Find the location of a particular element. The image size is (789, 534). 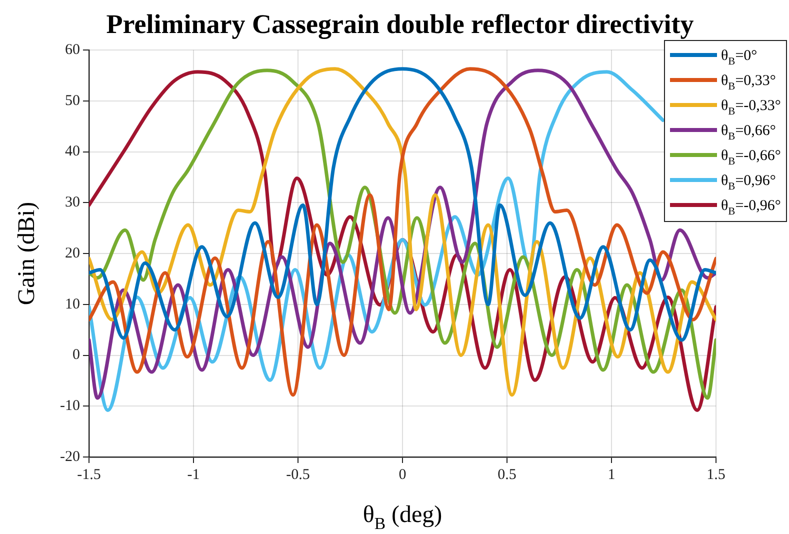

x-tick-label: -0.5 is located at coordinates (298, 474).